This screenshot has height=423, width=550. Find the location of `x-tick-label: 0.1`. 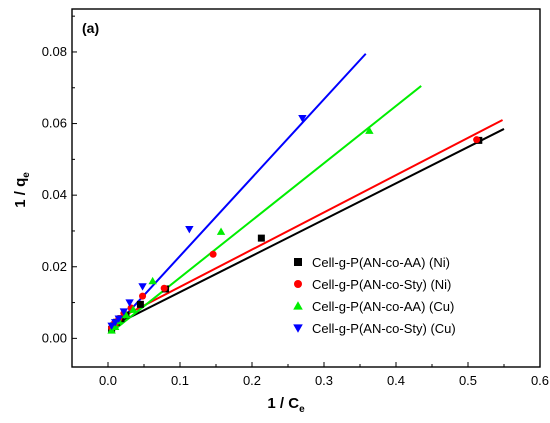

x-tick-label: 0.1 is located at coordinates (180, 380).